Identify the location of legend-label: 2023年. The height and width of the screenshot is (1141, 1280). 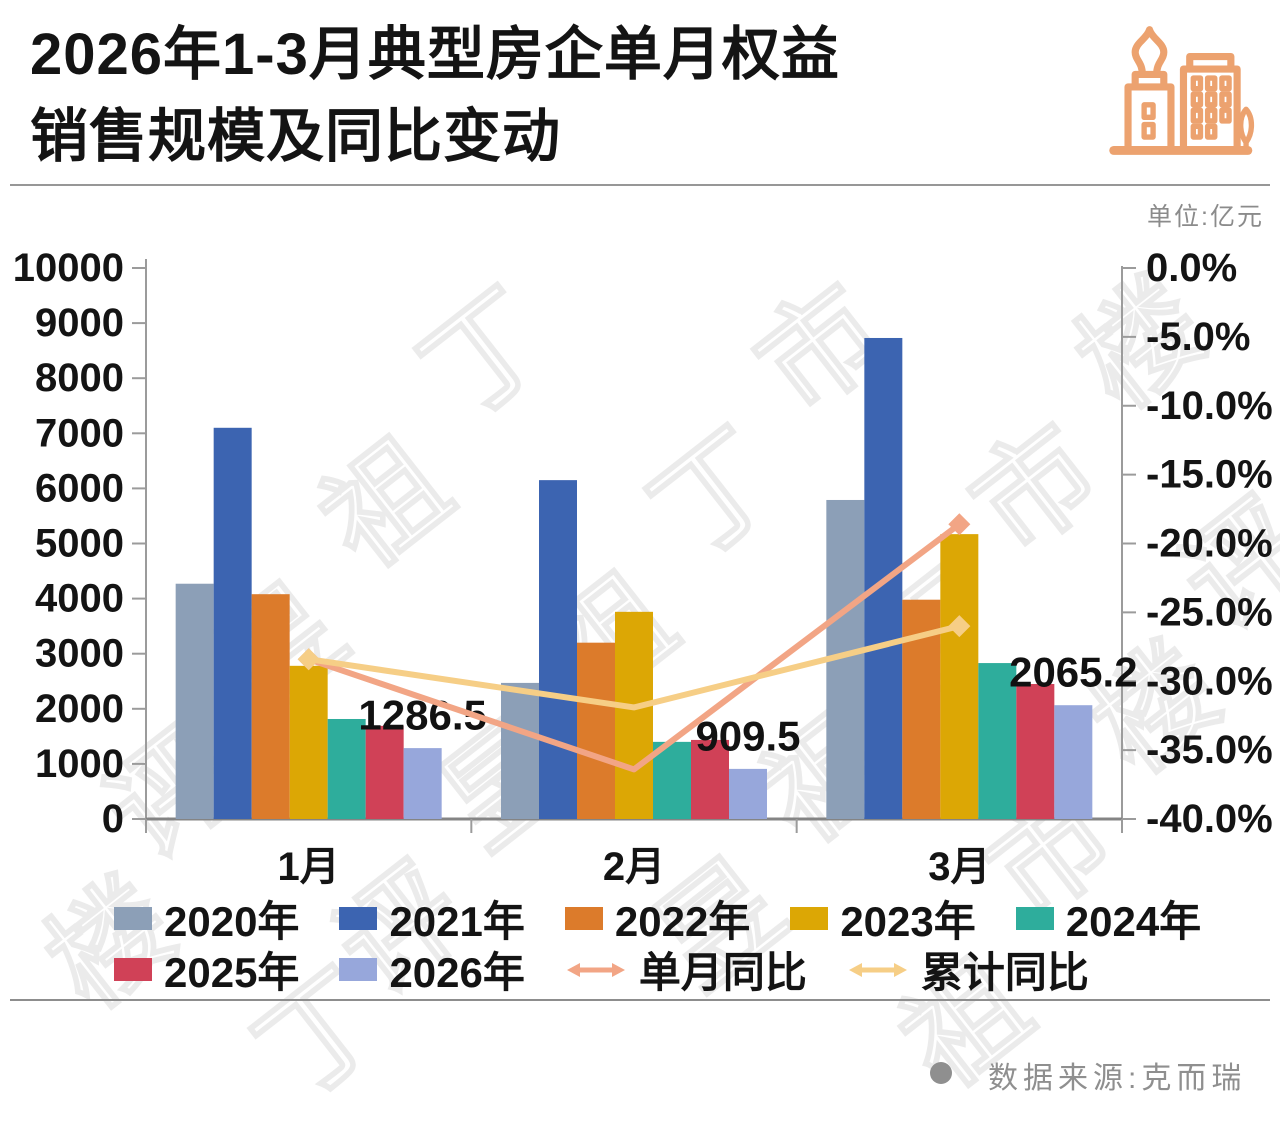
(908, 921).